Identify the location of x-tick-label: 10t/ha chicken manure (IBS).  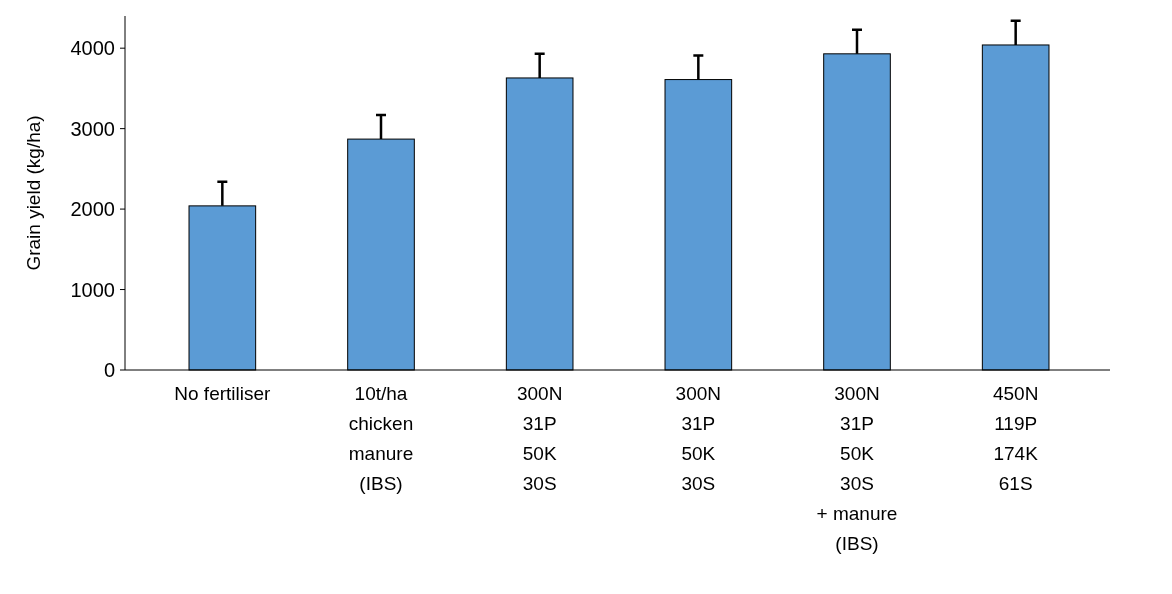
(381, 438).